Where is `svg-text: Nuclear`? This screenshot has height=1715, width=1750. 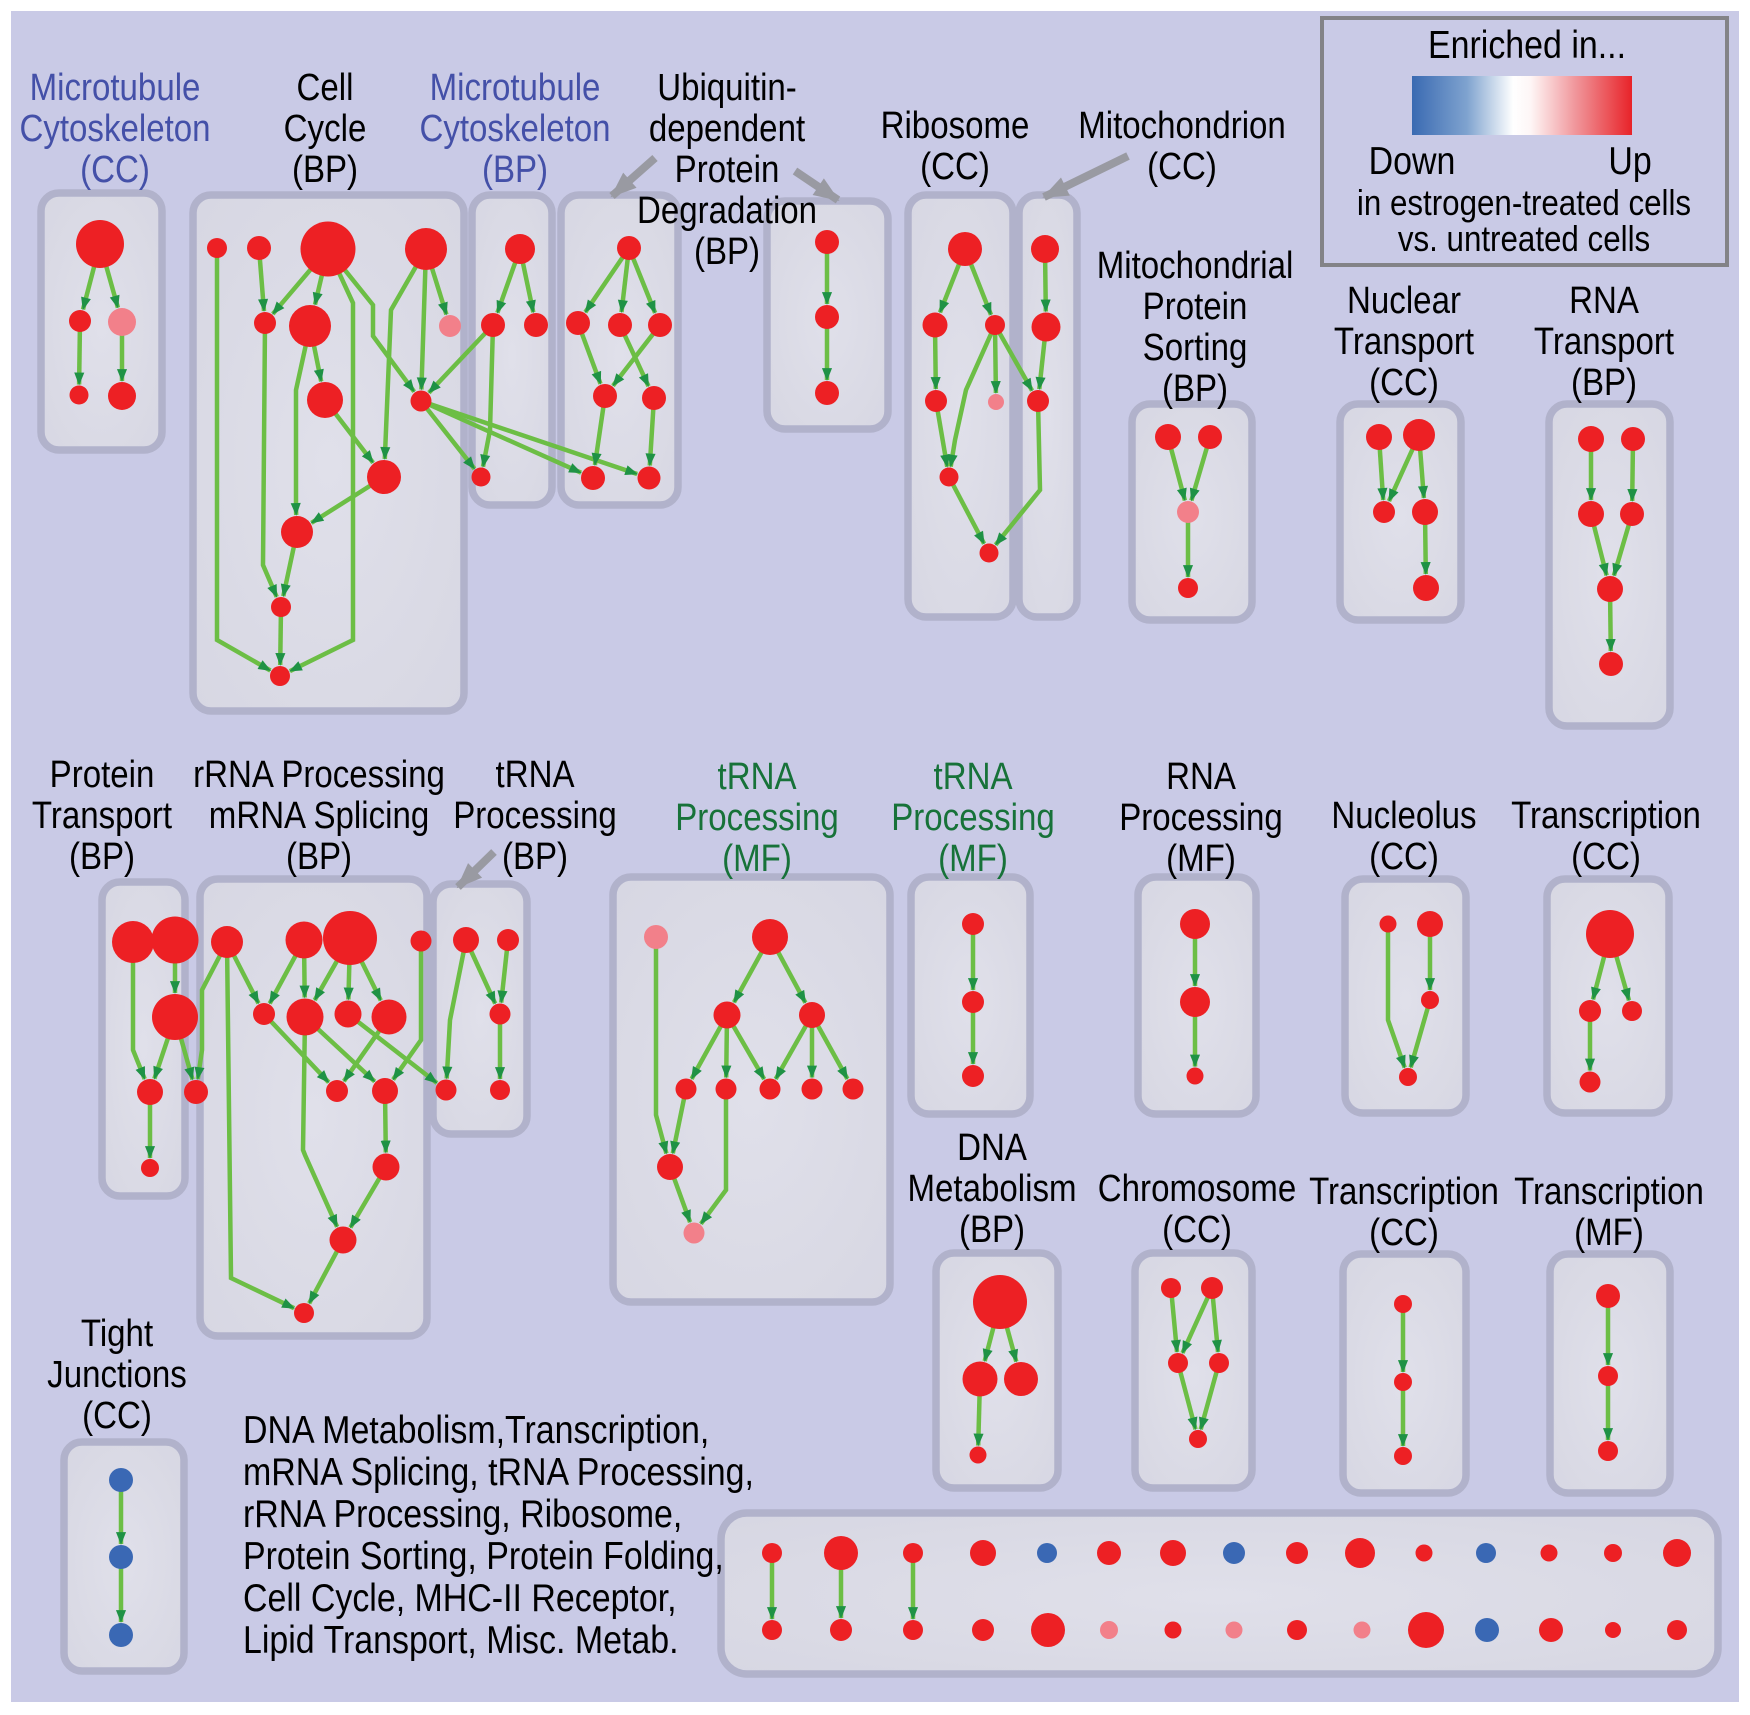
svg-text: Nuclear is located at coordinates (1404, 300).